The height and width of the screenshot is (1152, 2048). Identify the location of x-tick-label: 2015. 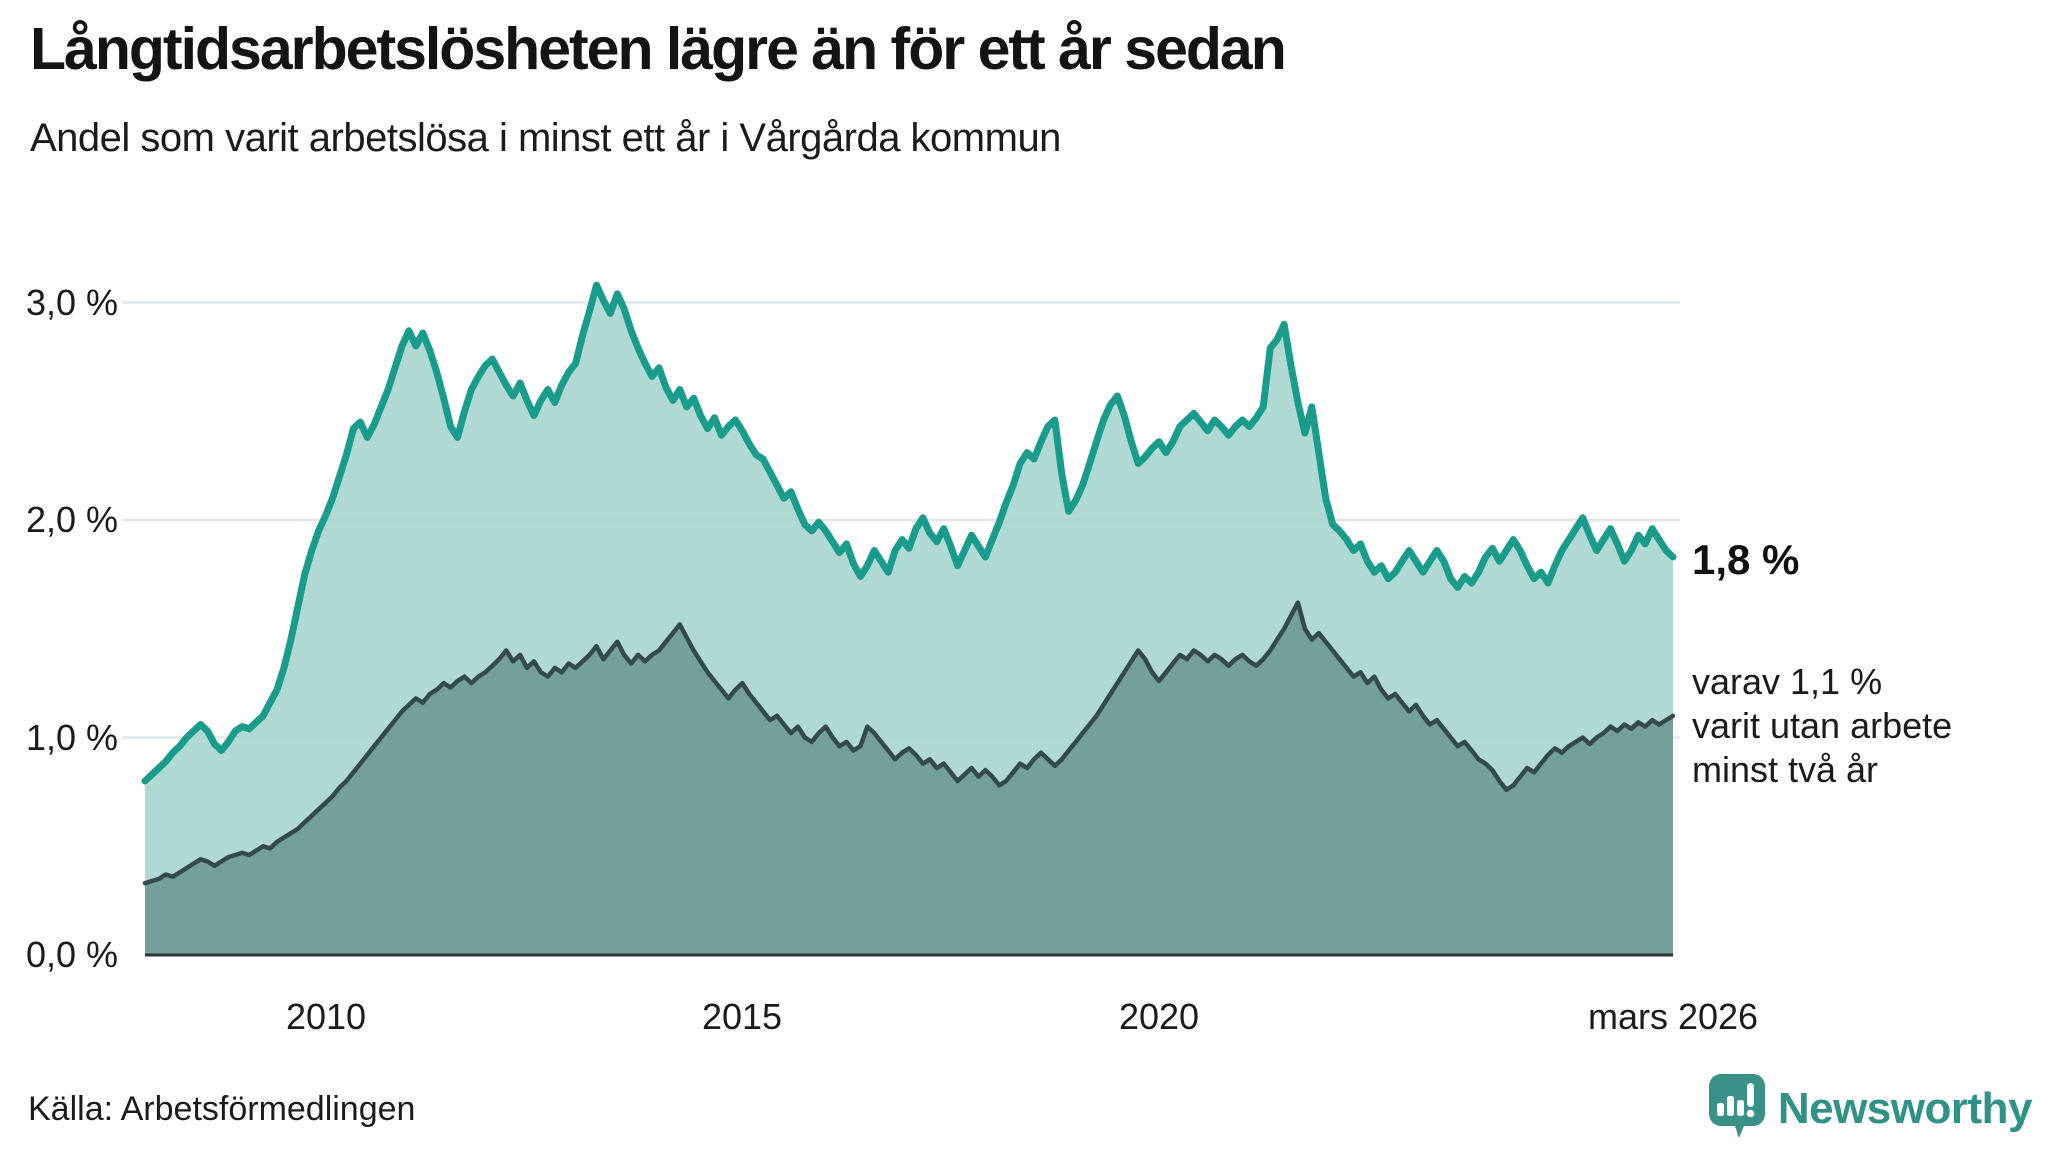
(742, 1016).